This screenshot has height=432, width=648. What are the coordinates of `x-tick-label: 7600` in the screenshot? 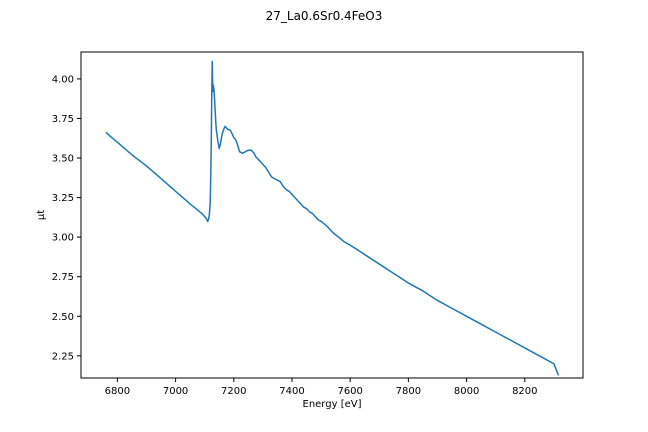 It's located at (349, 391).